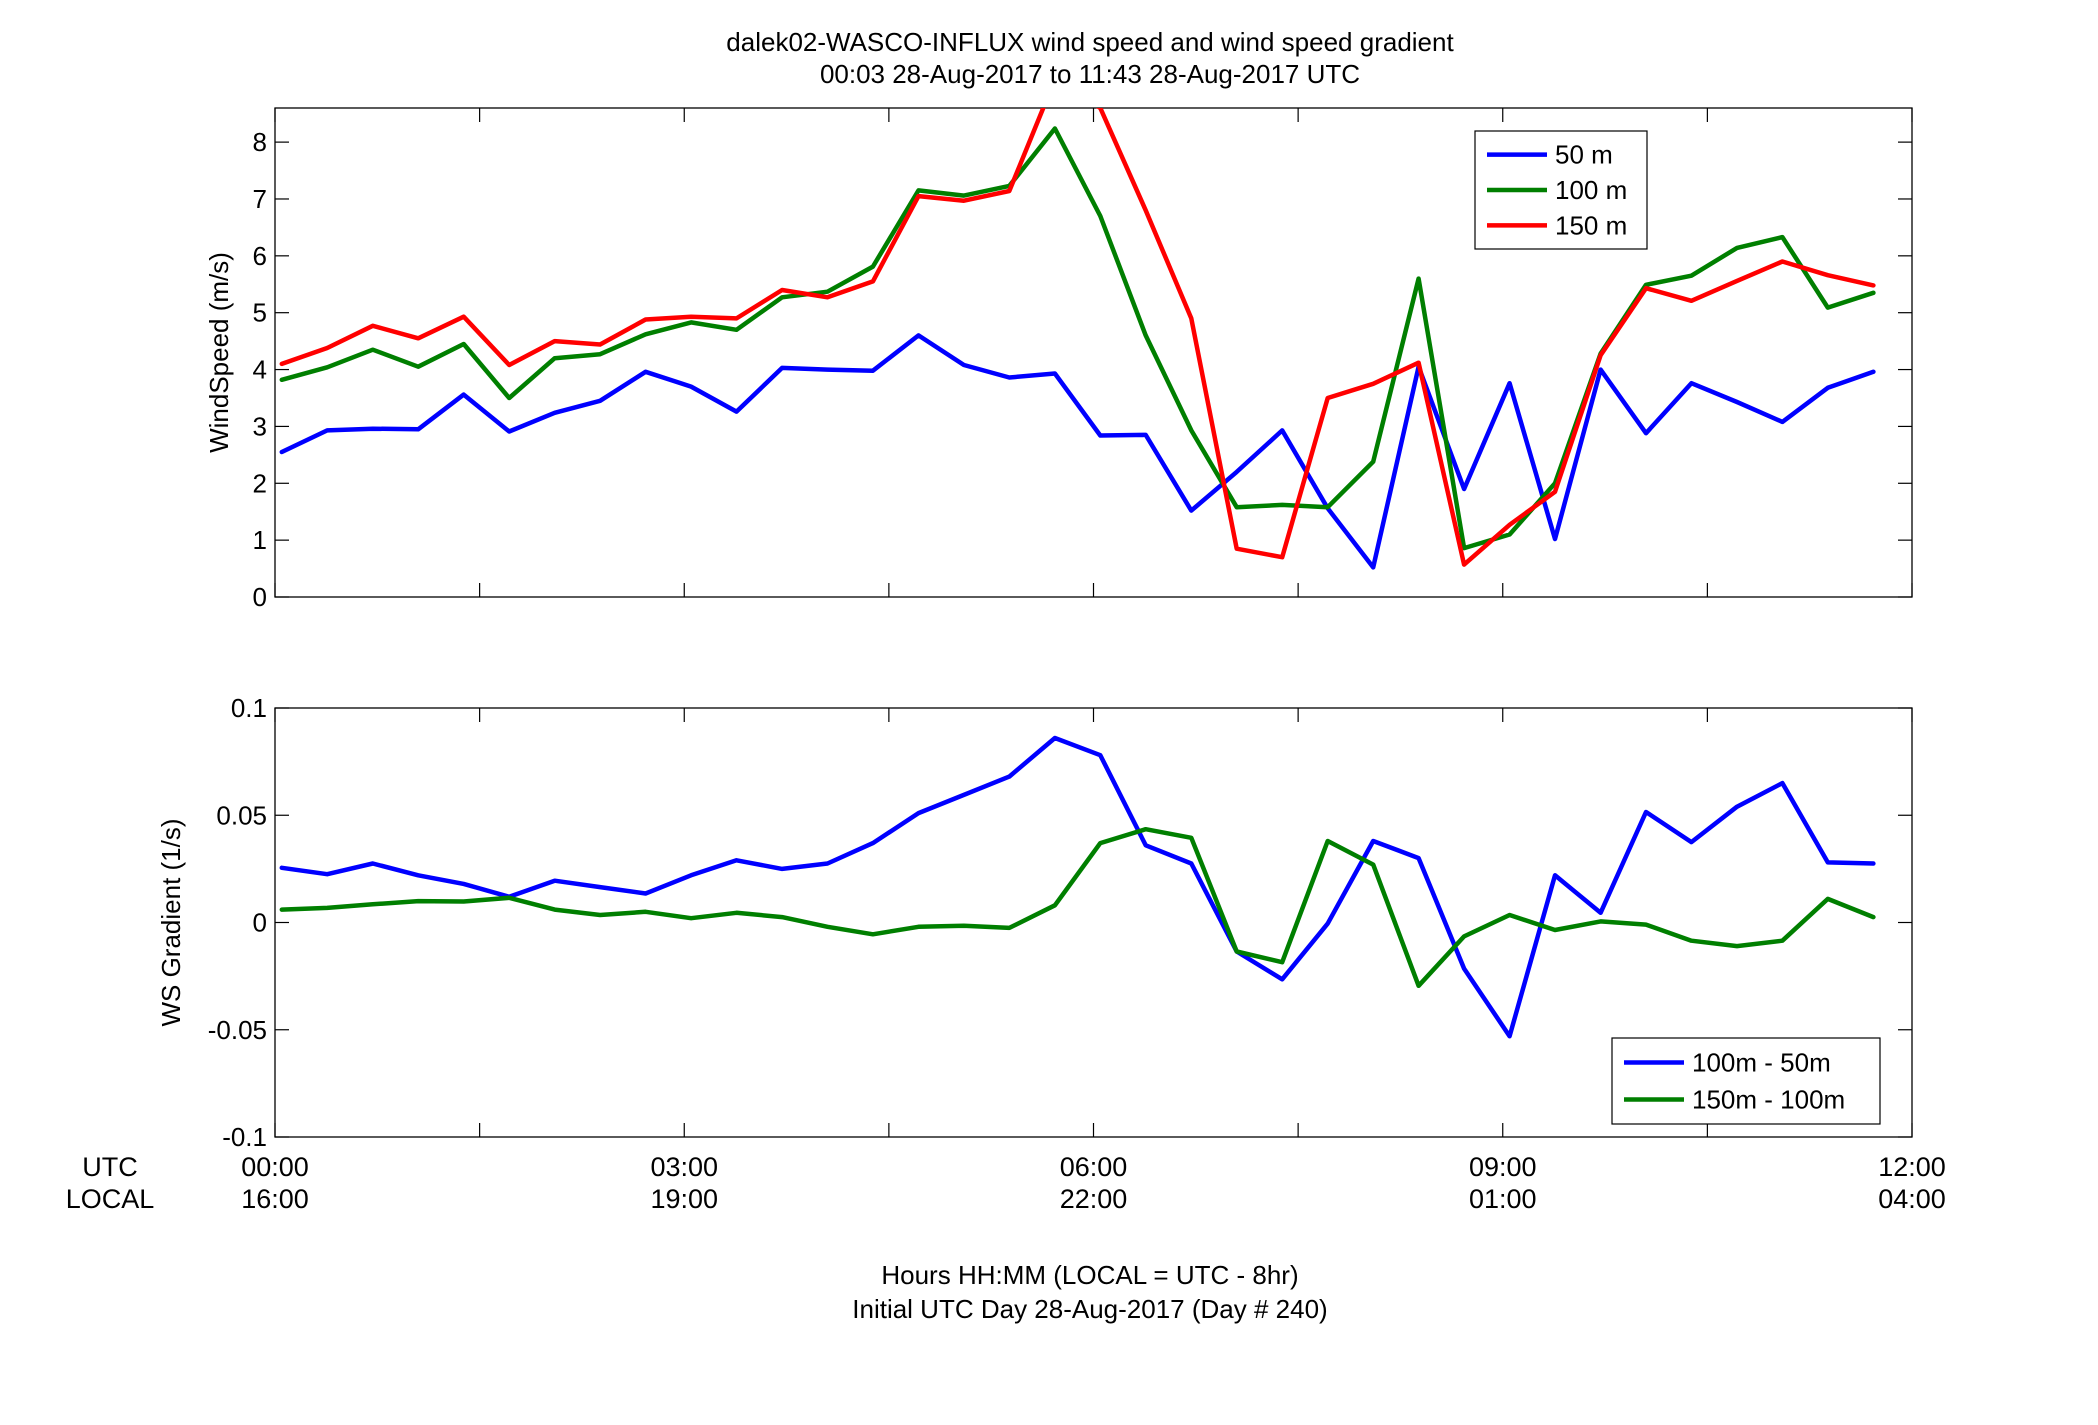  Describe the element at coordinates (260, 313) in the screenshot. I see `y-tick-label: 5` at that location.